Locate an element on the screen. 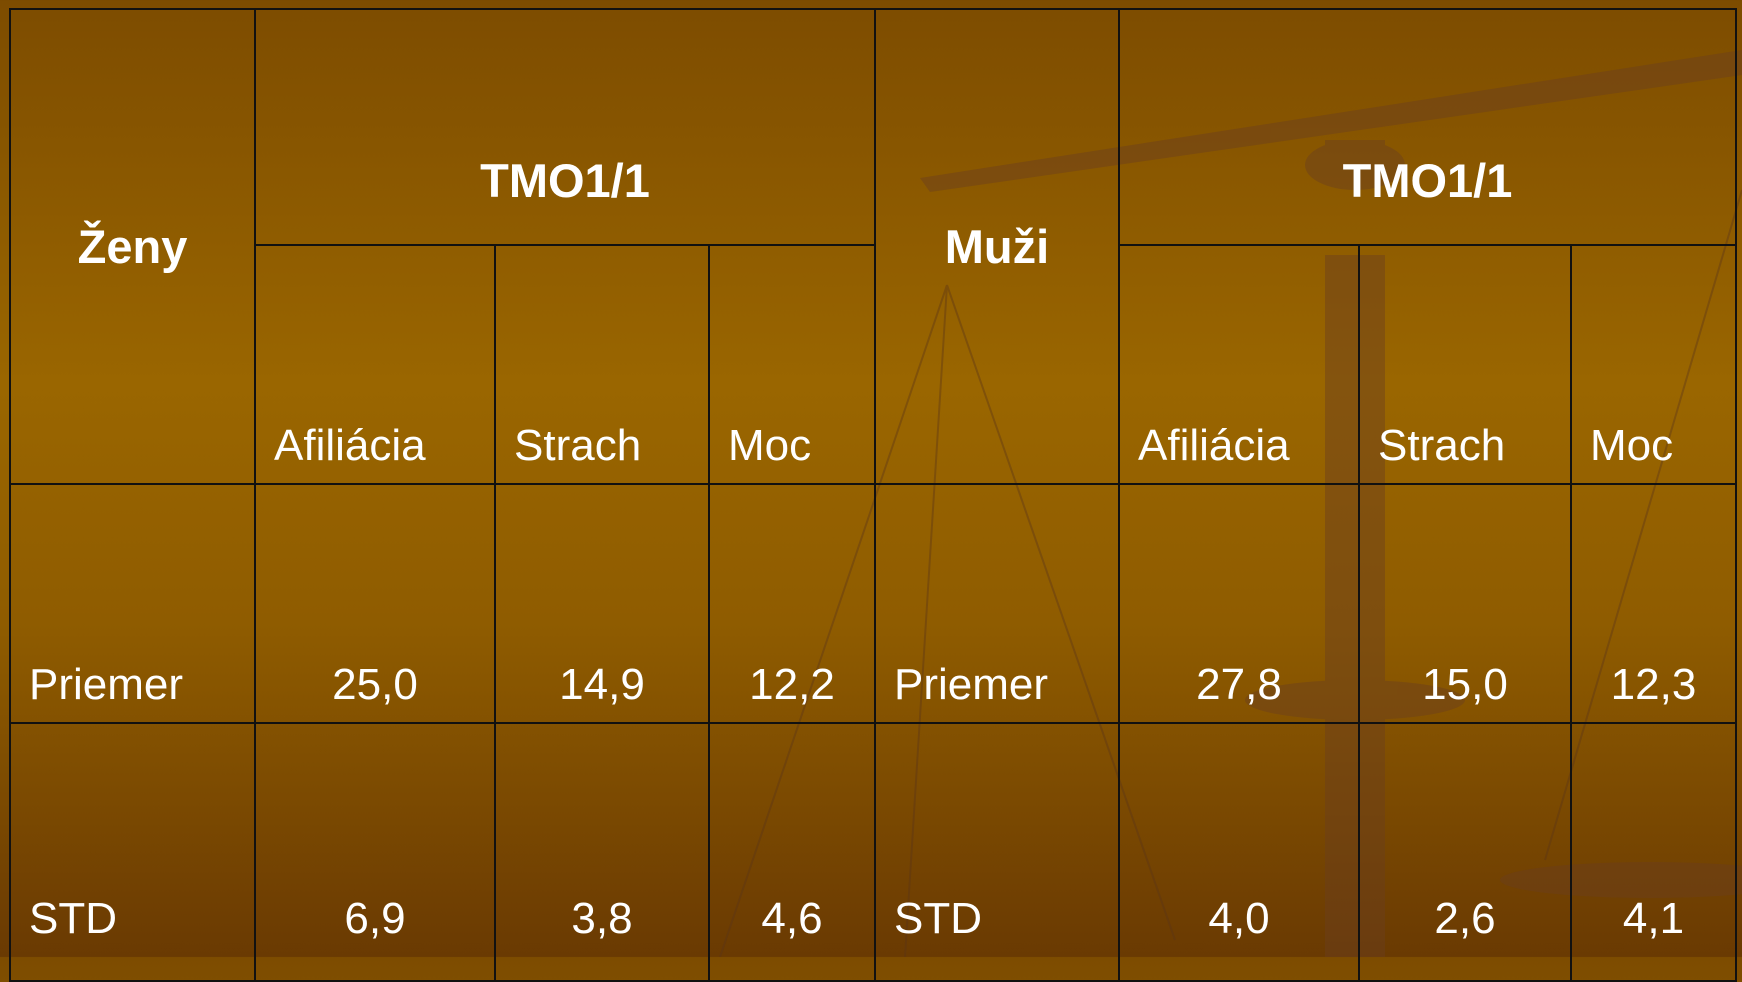 This screenshot has height=982, width=1742. value: 15,0 is located at coordinates (1465, 684).